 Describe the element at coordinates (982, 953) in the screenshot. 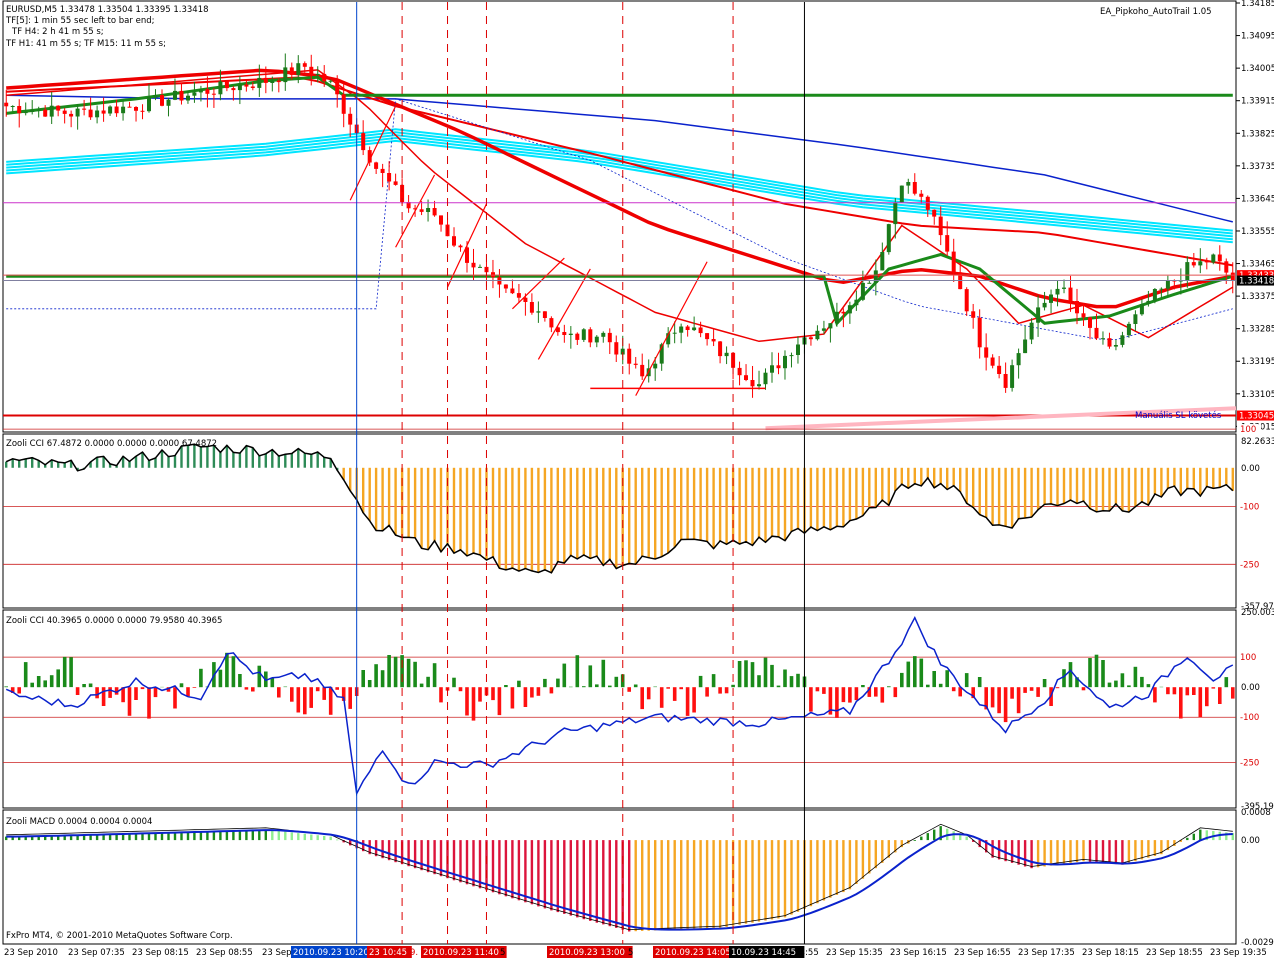

I see `x-axis-label: 23 Sep 16:55` at that location.